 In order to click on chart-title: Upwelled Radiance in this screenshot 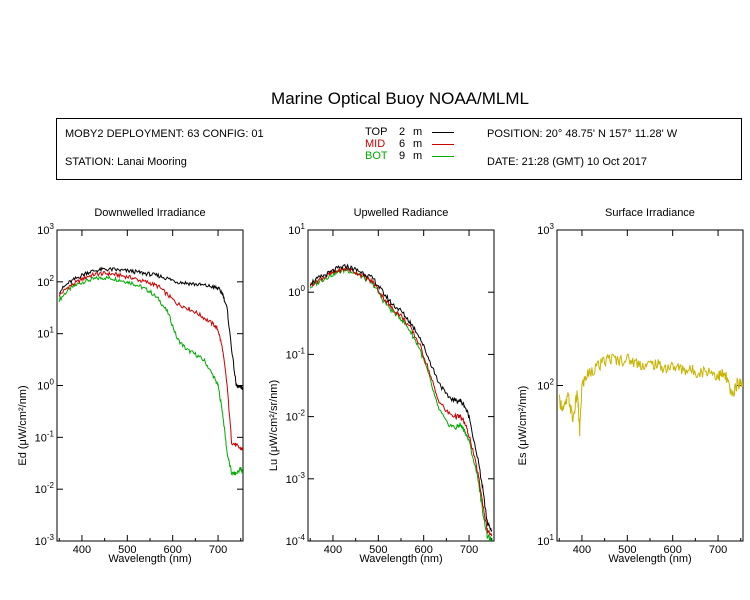, I will do `click(401, 213)`.